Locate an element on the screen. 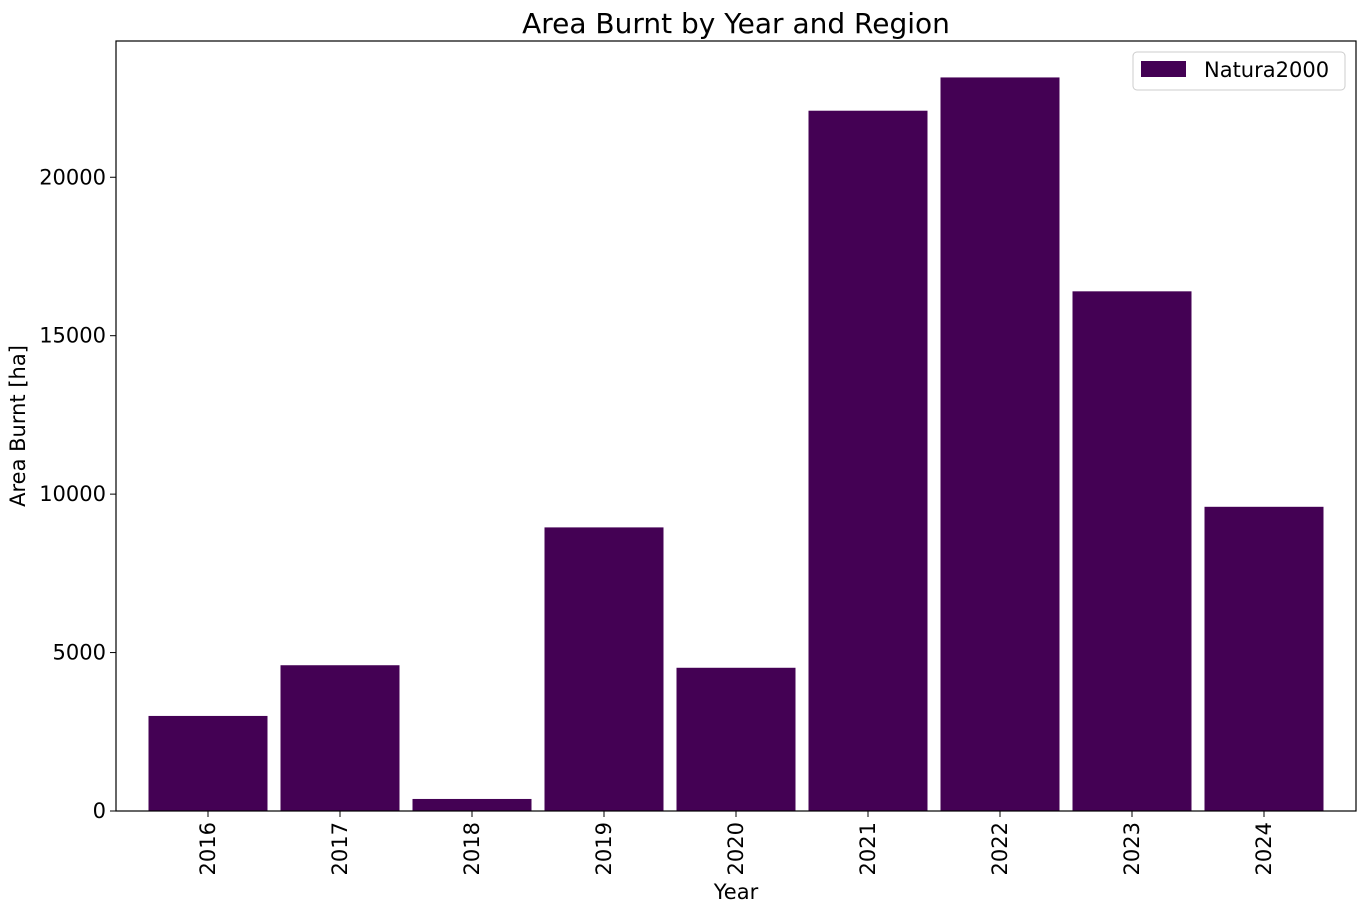 The height and width of the screenshot is (917, 1366). chart-title: Area Burnt by Year and Region is located at coordinates (736, 23).